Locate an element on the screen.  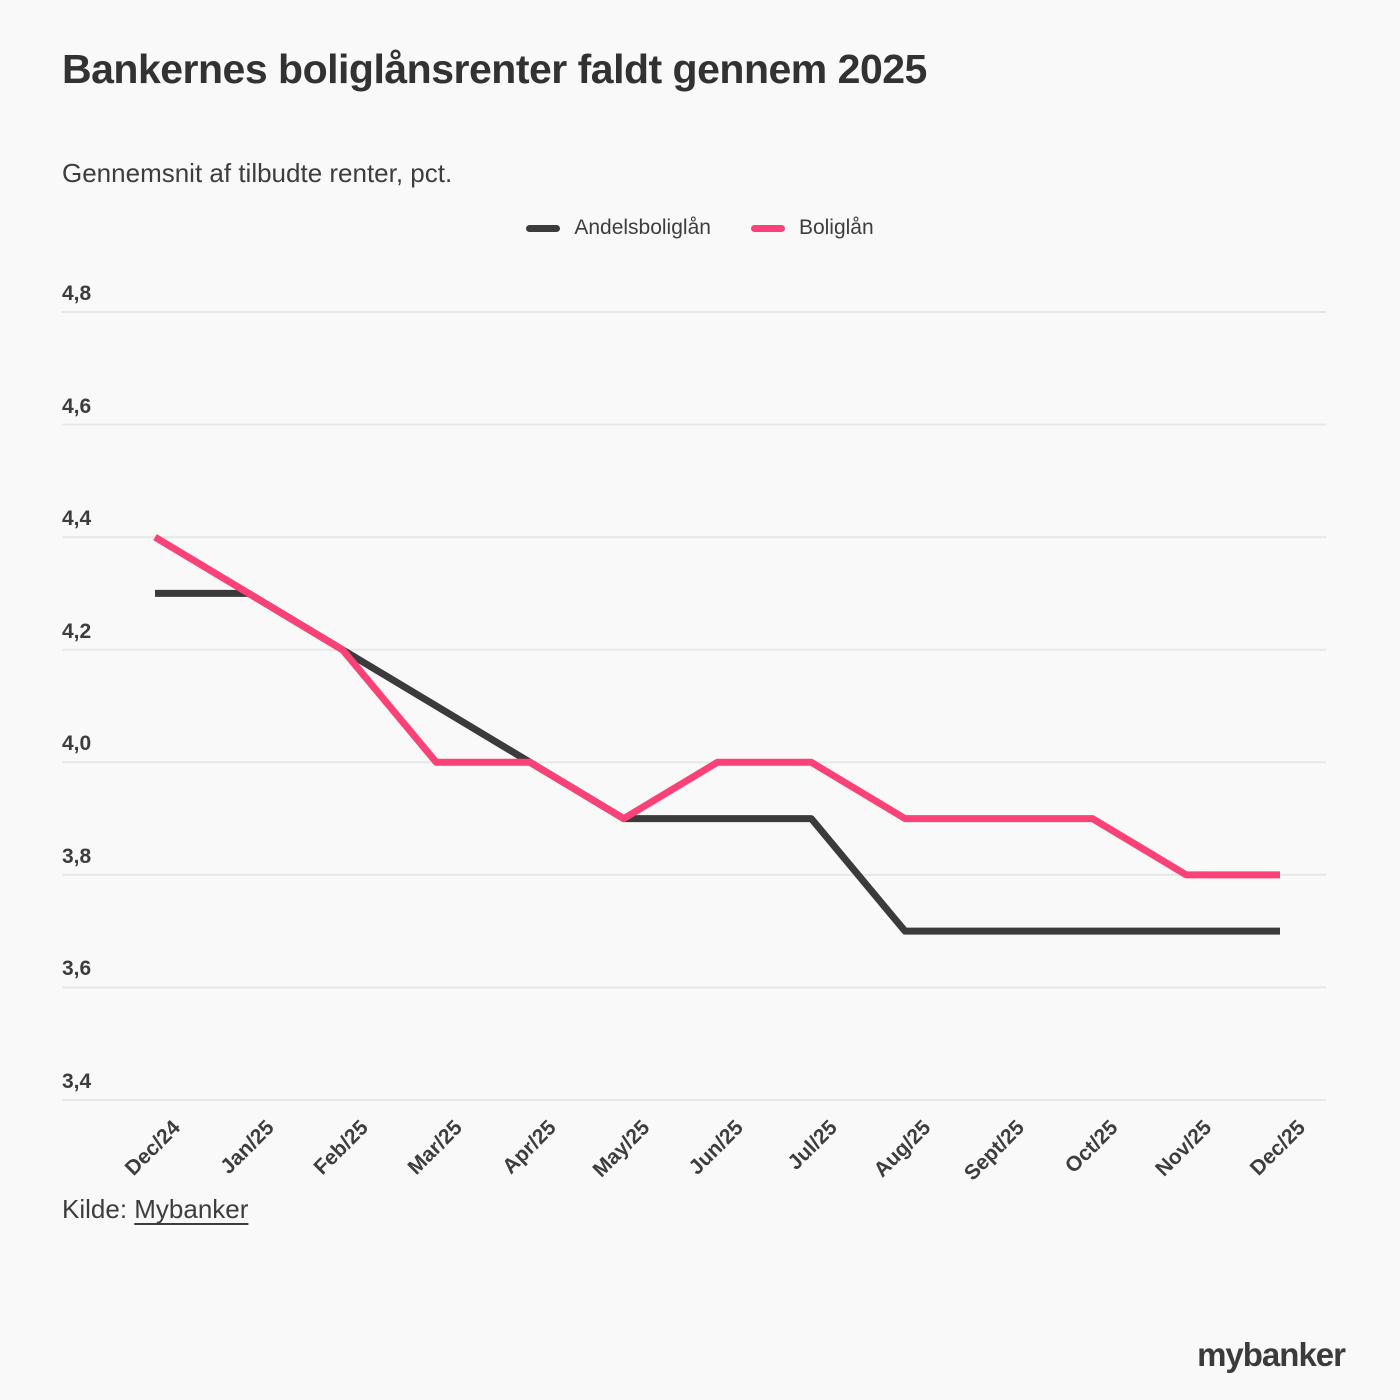
y-tick-label: 4,4 is located at coordinates (77, 519).